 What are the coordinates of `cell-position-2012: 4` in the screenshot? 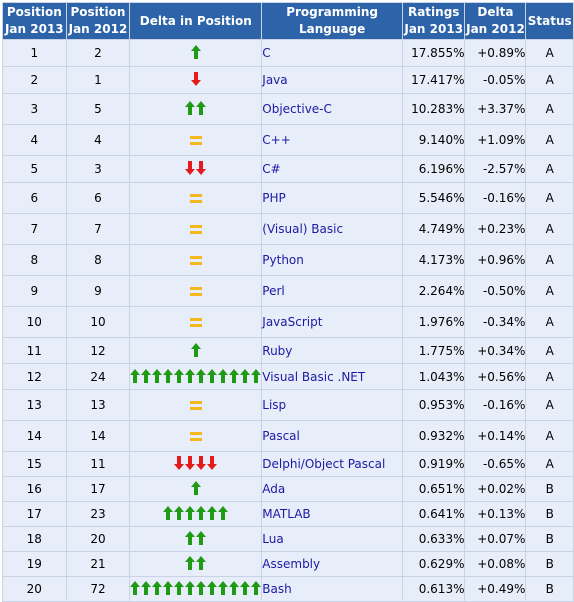 It's located at (98, 140).